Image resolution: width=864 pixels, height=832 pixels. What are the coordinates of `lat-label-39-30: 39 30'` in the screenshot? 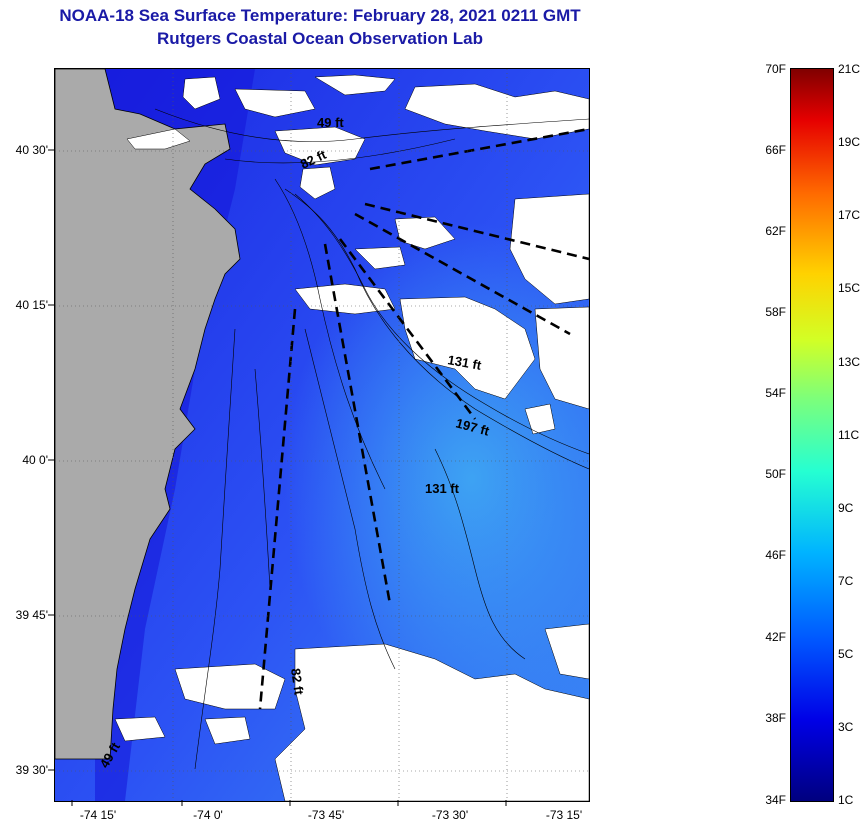 It's located at (31, 770).